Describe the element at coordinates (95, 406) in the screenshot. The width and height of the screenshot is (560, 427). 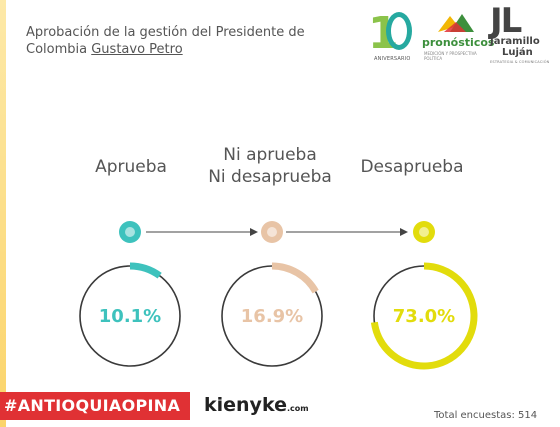
I see `hashtag-banner: #ANTIOQUIAOPINA` at that location.